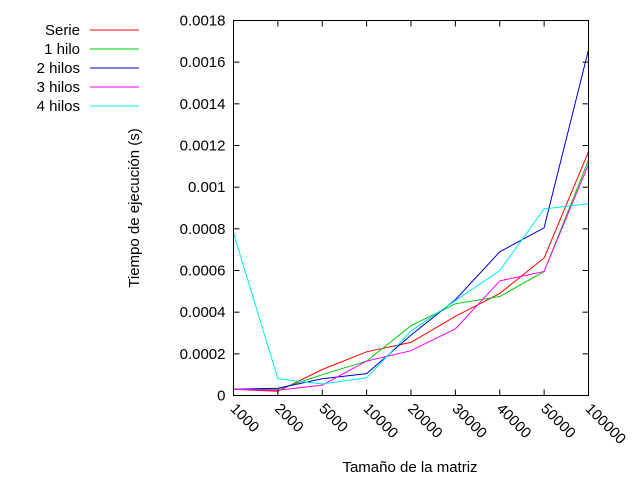  Describe the element at coordinates (62, 49) in the screenshot. I see `legend-label: 1 hilo` at that location.